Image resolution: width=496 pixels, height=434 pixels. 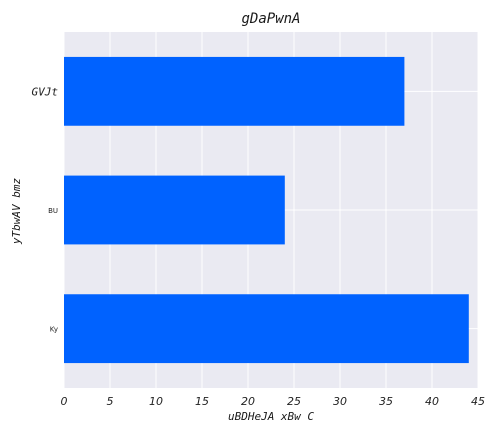 I want to click on bar-gvjt, so click(x=234, y=91).